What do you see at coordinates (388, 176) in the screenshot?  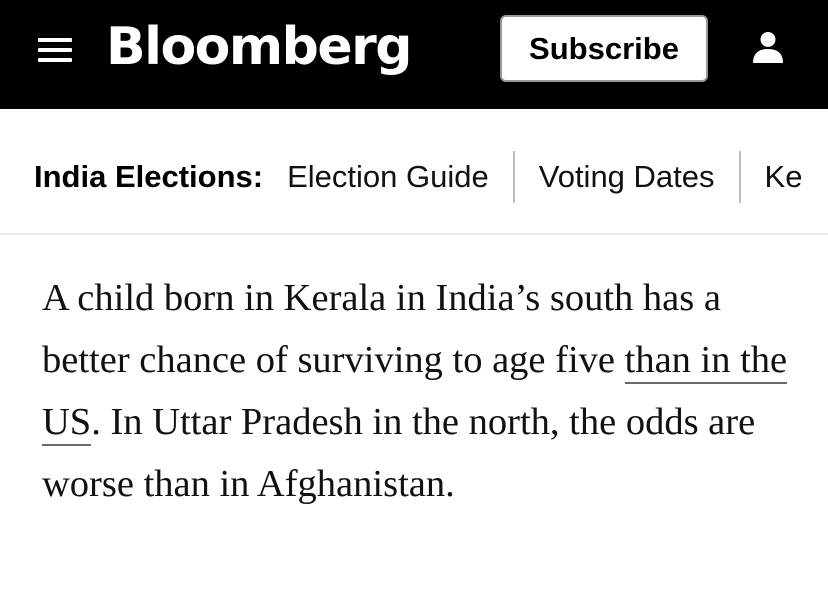 I see `nav-link-election-guide: Election Guide` at bounding box center [388, 176].